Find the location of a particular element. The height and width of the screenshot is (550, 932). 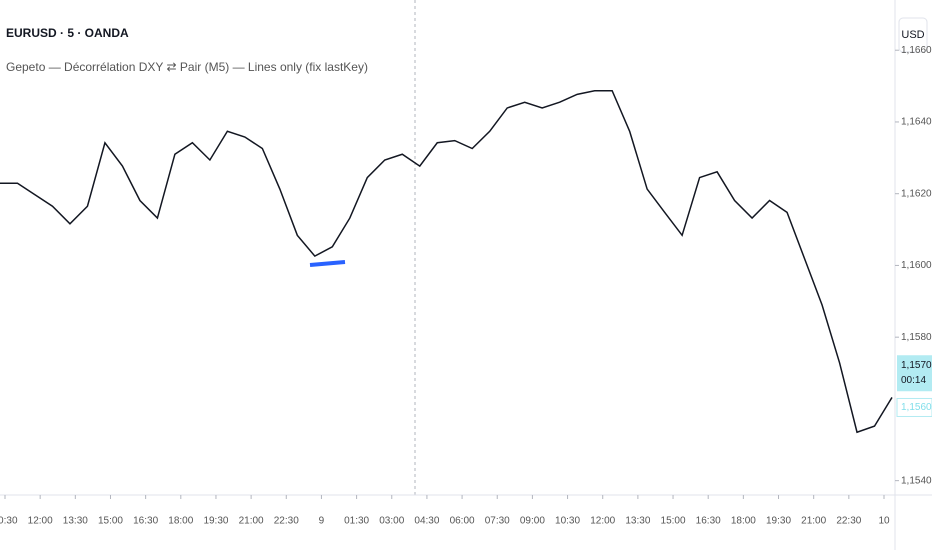

chart-title: EURUSD · 5 · OANDA is located at coordinates (67, 33).